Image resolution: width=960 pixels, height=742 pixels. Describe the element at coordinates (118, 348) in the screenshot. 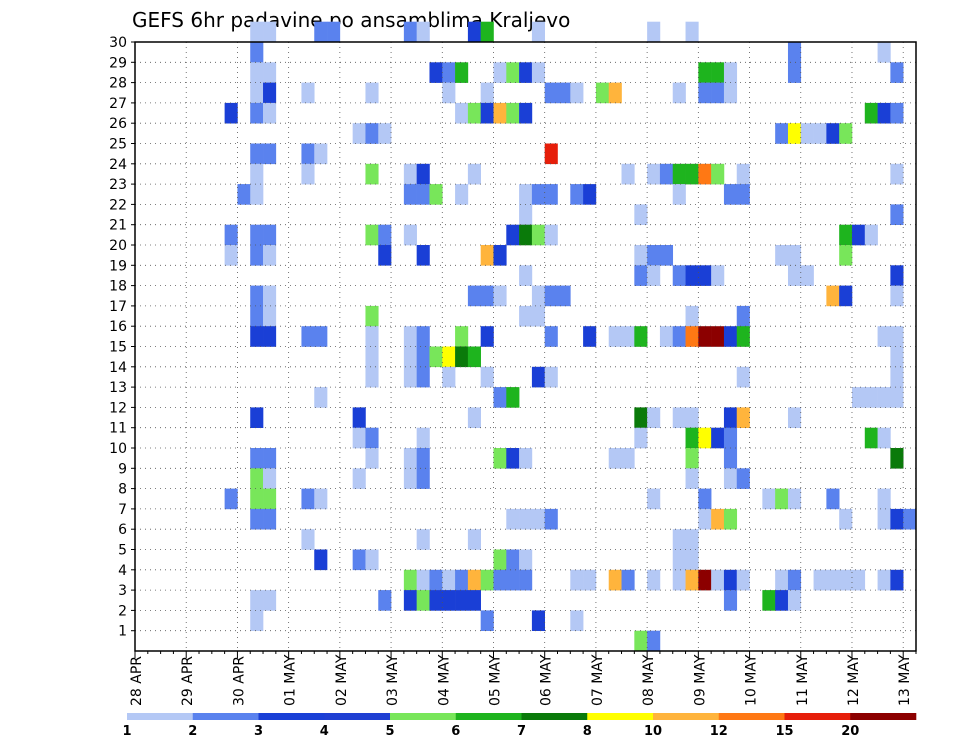

I see `y-tick-label: 15` at that location.